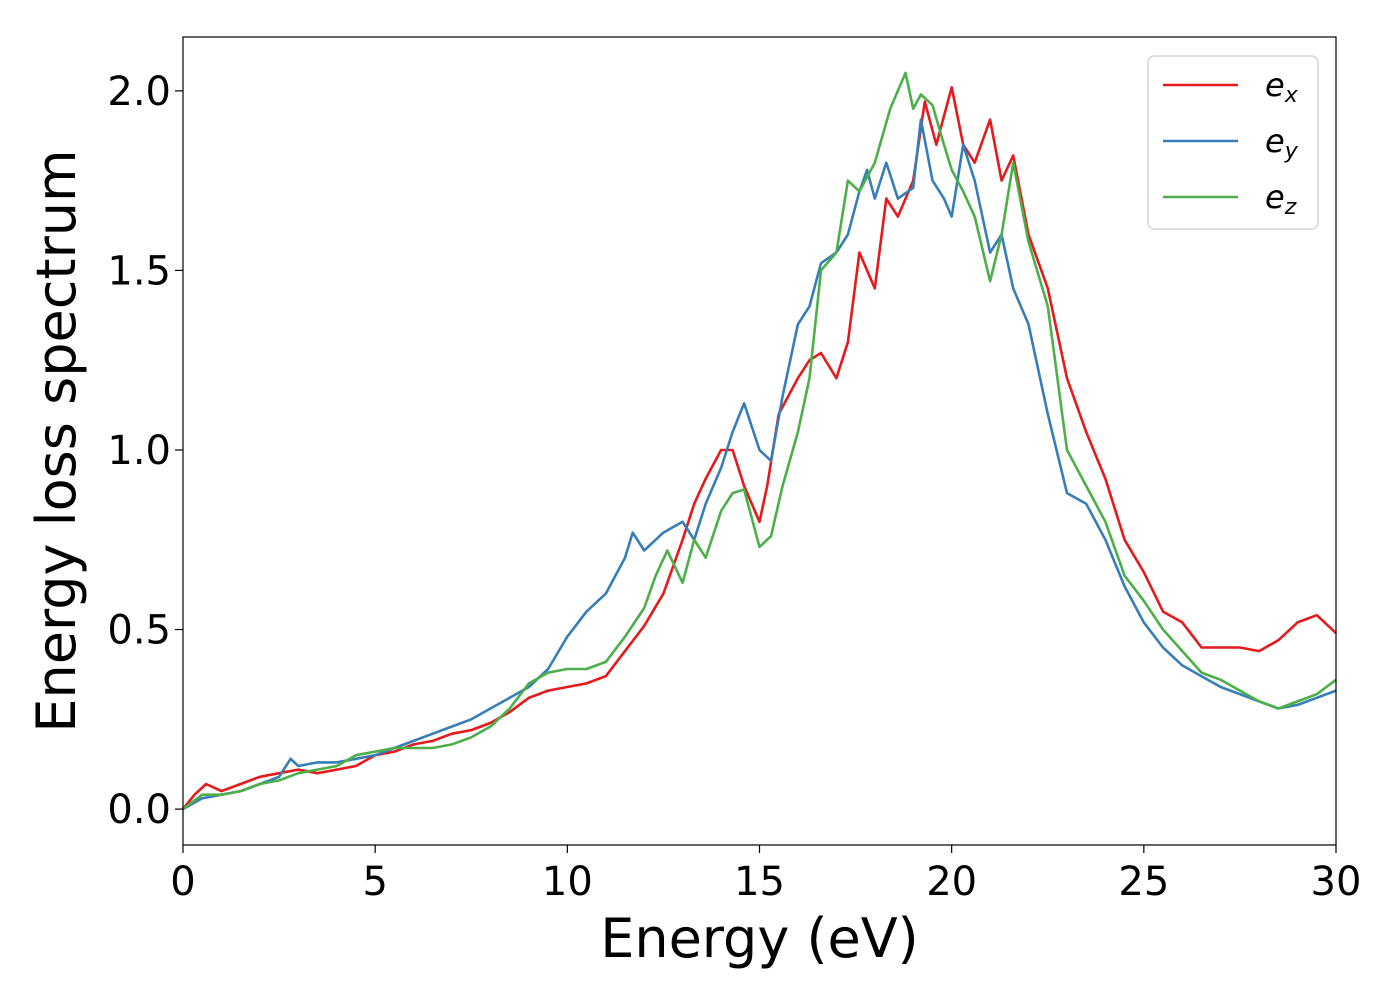 This screenshot has width=1400, height=1000. I want to click on x-tick-label: 10, so click(567, 882).